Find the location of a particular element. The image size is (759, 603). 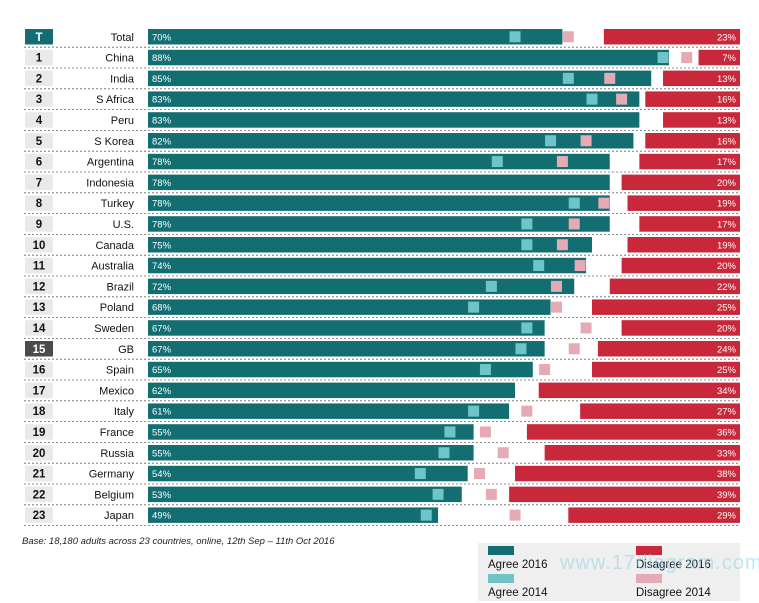

legend-swatch-disagree-2016 is located at coordinates (649, 550).